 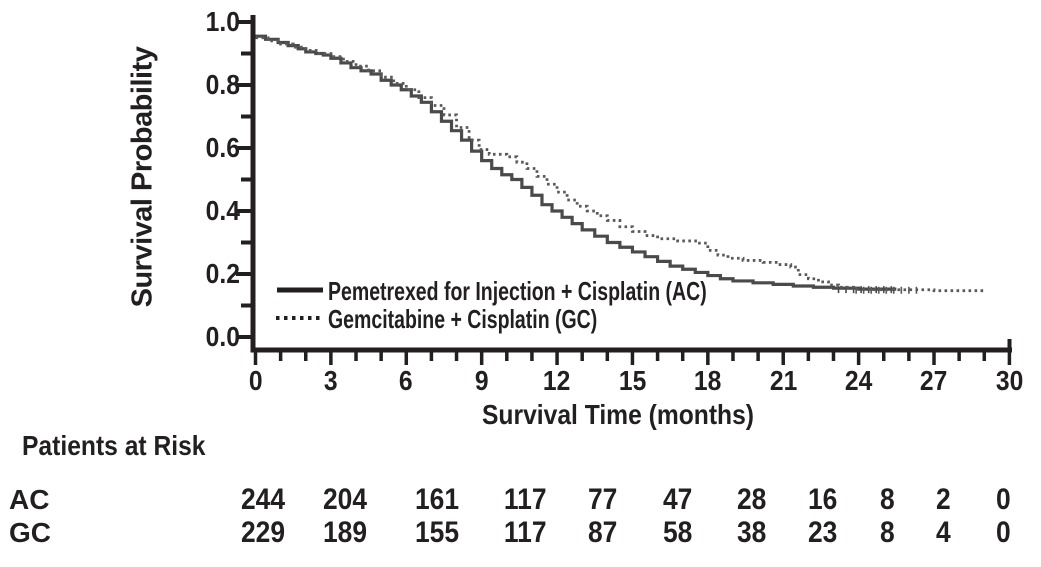 What do you see at coordinates (1009, 380) in the screenshot?
I see `x-tick-label-text: 30` at bounding box center [1009, 380].